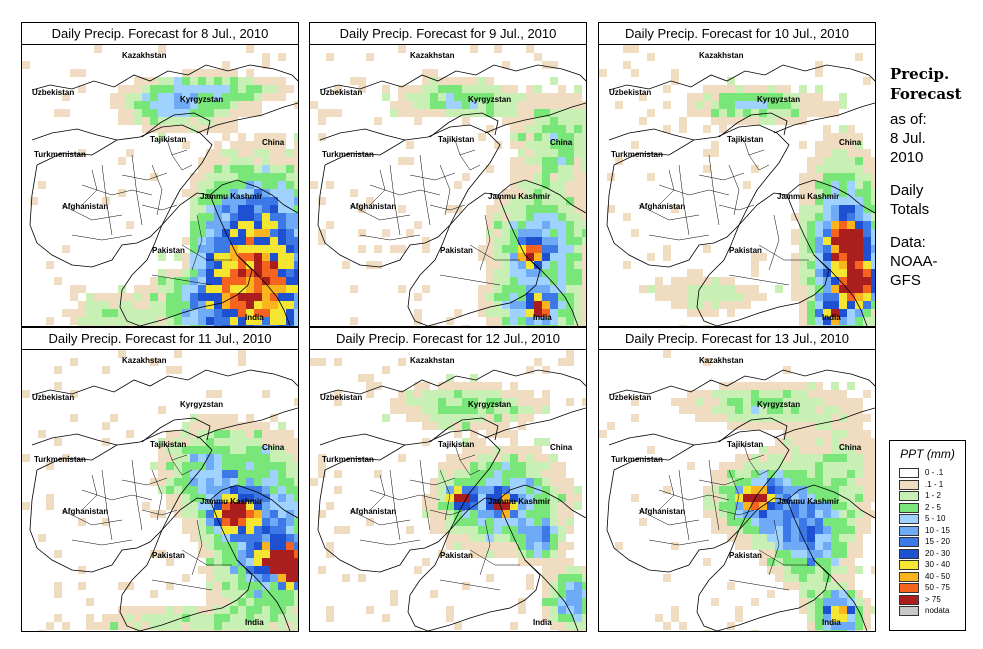 The width and height of the screenshot is (983, 649). Describe the element at coordinates (144, 55) in the screenshot. I see `map-label-kazakhstan: Kazakhstan` at that location.